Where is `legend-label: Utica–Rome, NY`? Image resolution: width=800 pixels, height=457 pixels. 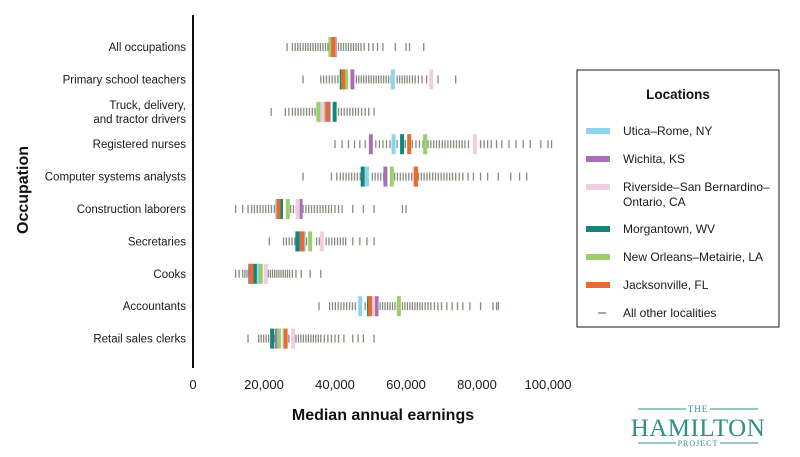 legend-label: Utica–Rome, NY is located at coordinates (667, 131).